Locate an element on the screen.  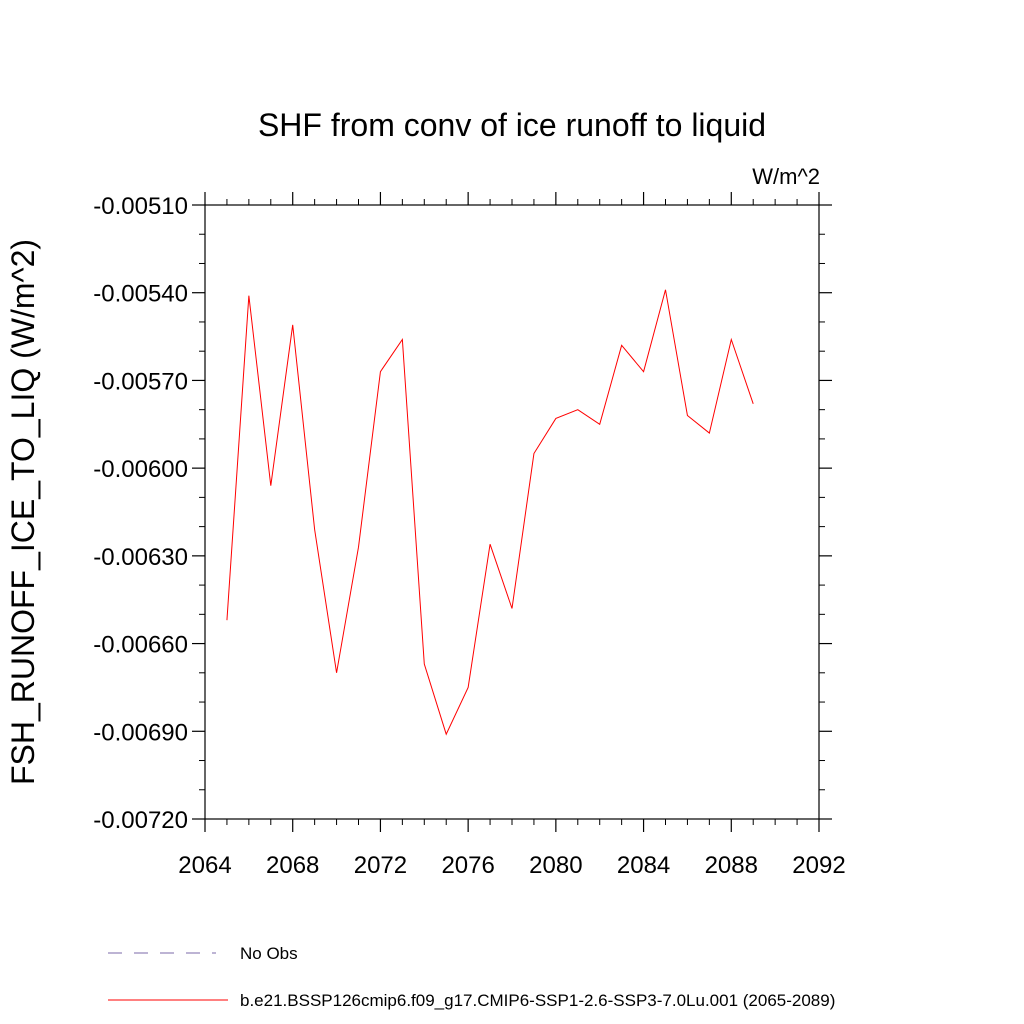
y-tick-label: -0.00540 is located at coordinates (140, 294).